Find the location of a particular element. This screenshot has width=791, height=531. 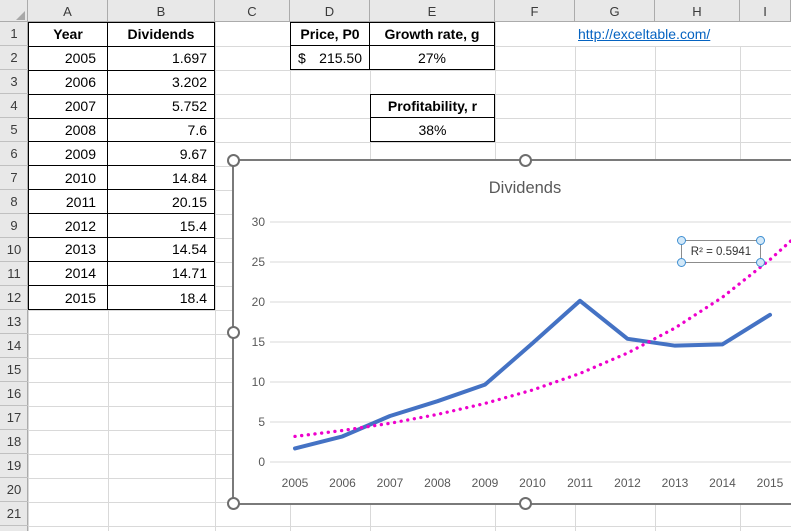

hyperlink-cell: http://exceltable.com/ is located at coordinates (663, 34).